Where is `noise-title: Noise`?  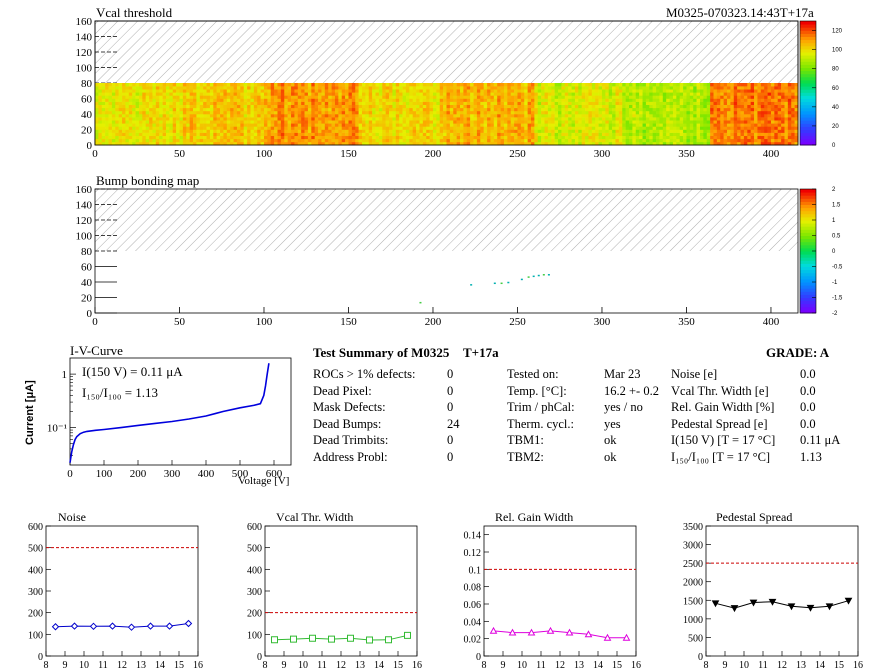 noise-title: Noise is located at coordinates (72, 517).